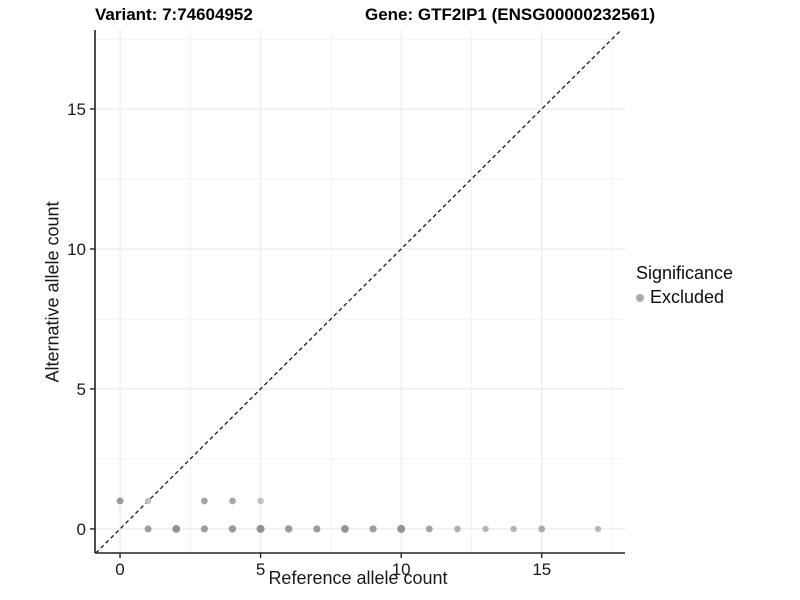  What do you see at coordinates (687, 297) in the screenshot?
I see `legend-item-label: Excluded` at bounding box center [687, 297].